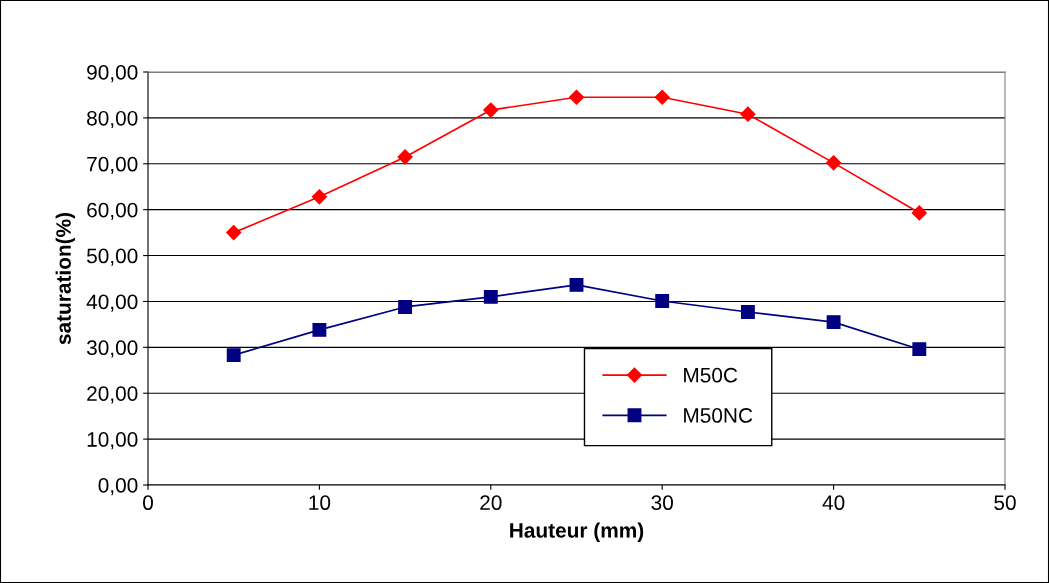  Describe the element at coordinates (118, 487) in the screenshot. I see `y-tick-label: 0,00` at that location.